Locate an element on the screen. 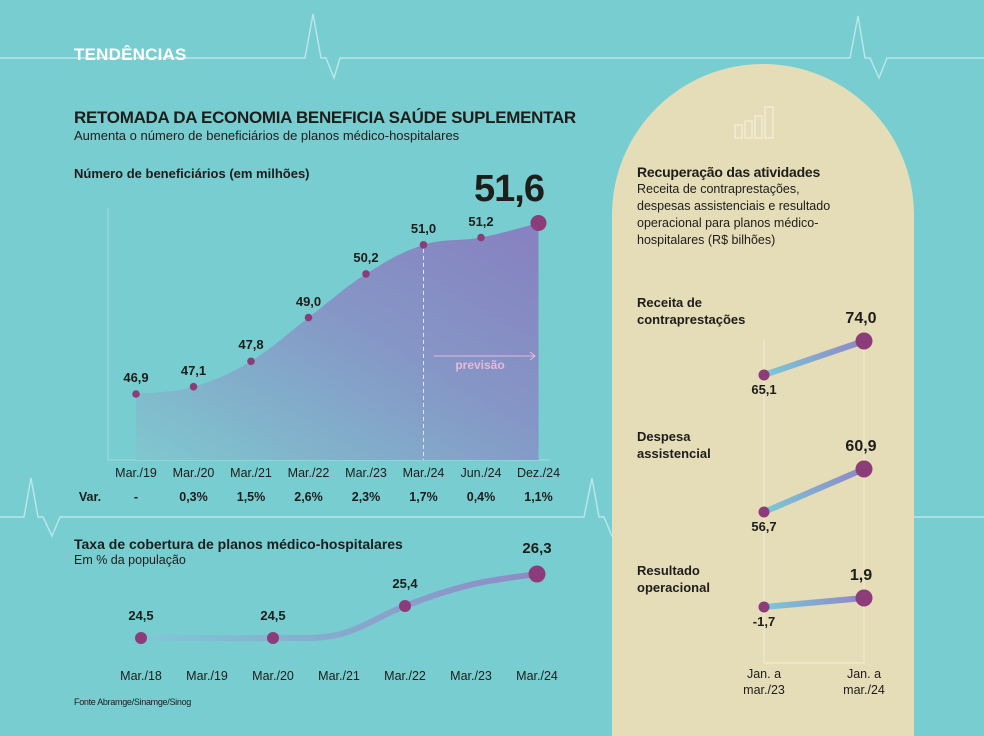 This screenshot has width=984, height=736. series-label-line: Receita de is located at coordinates (670, 302).